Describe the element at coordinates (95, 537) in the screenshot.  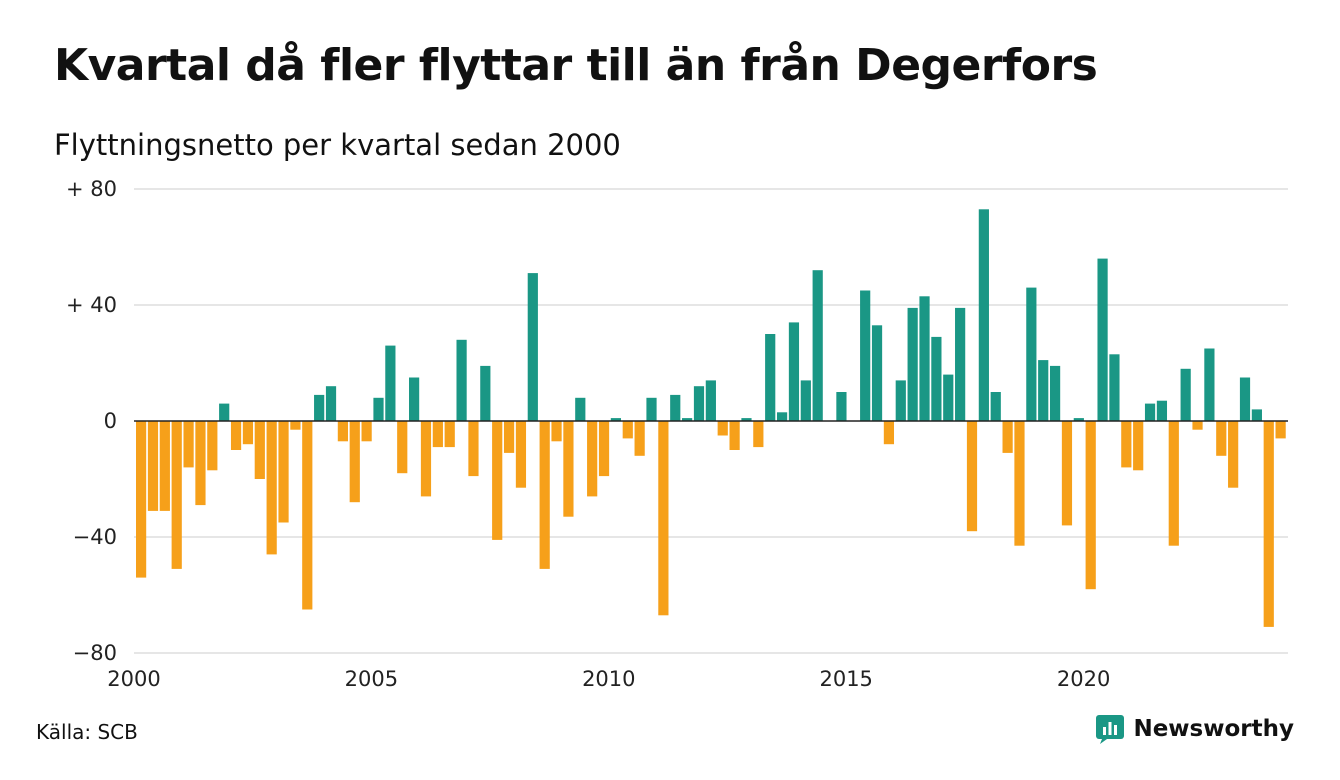
I see `y-tick-label: −40` at that location.